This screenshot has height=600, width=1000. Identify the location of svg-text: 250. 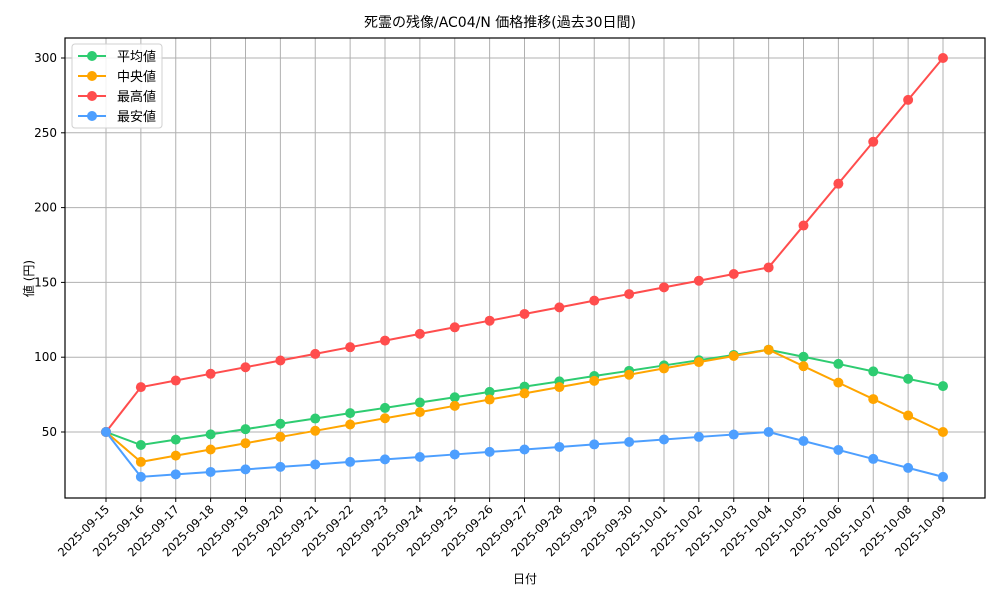
(45, 133).